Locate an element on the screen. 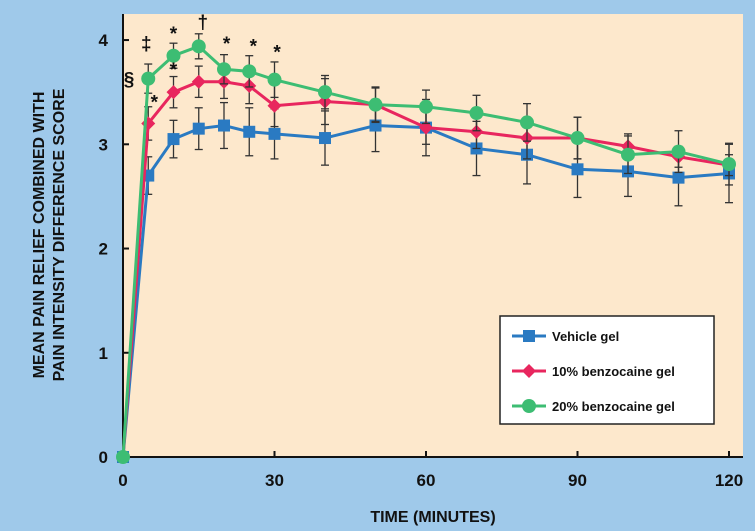 The height and width of the screenshot is (531, 755). x-tick-label: 30 is located at coordinates (274, 480).